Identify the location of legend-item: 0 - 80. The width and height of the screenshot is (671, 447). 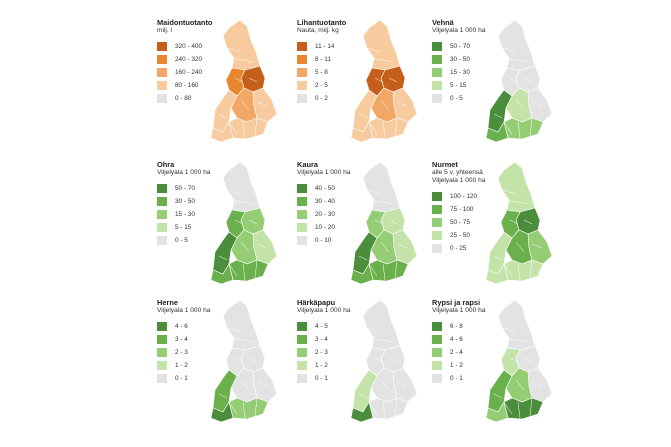
(197, 98).